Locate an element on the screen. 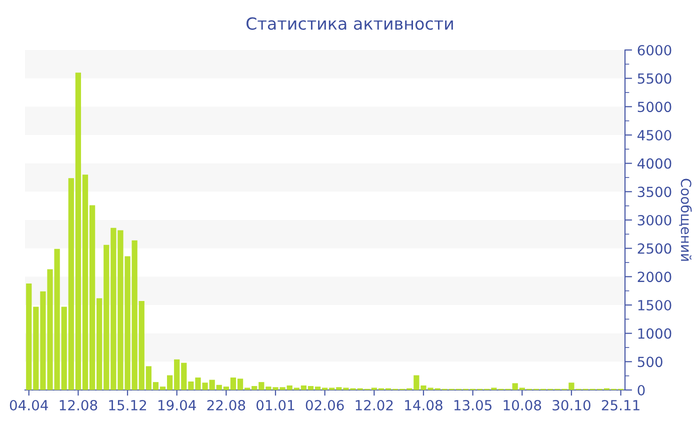  x-tick-label: 14.08 is located at coordinates (423, 405).